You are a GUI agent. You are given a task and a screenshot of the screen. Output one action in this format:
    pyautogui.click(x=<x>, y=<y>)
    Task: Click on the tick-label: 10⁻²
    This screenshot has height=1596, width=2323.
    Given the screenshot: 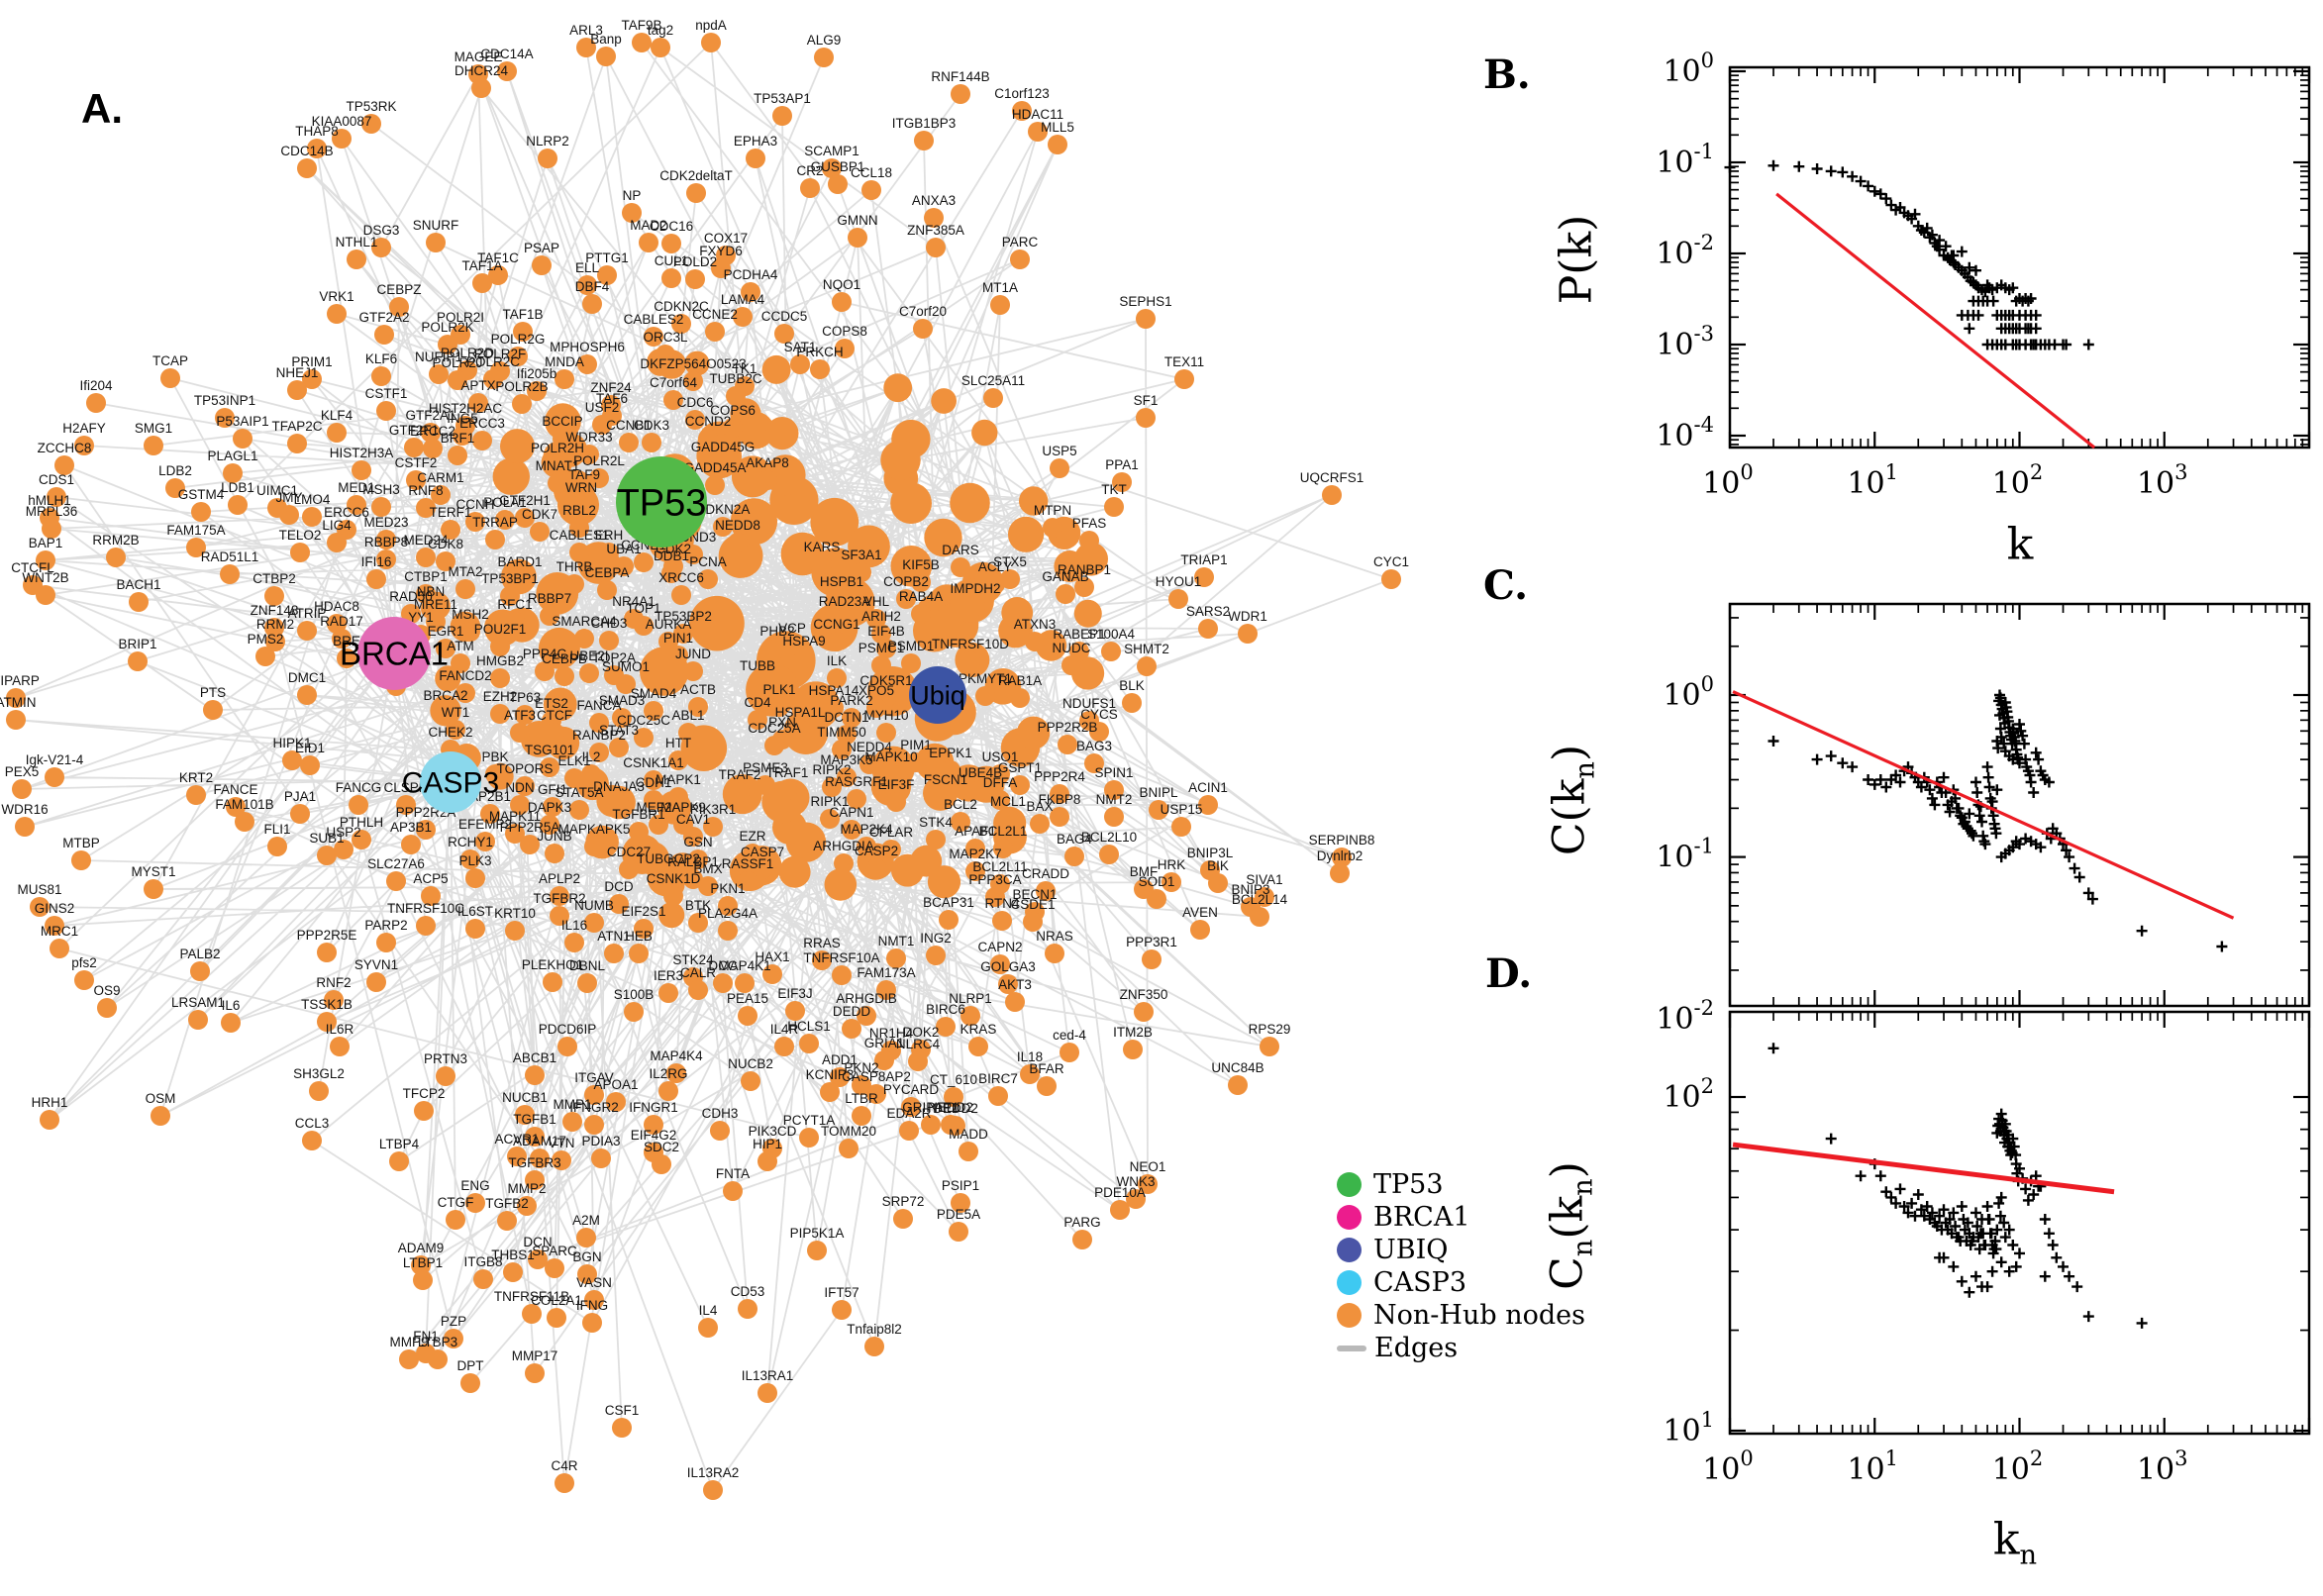 What is the action you would take?
    pyautogui.click(x=1685, y=1016)
    